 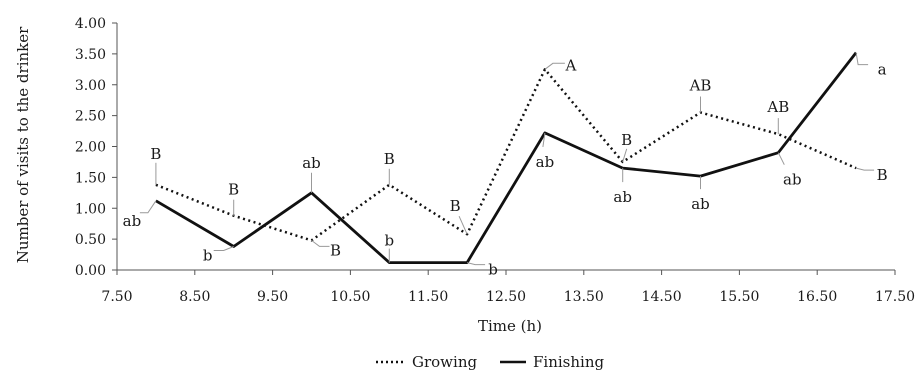 I want to click on legend: Growing Finishing, so click(x=490, y=362).